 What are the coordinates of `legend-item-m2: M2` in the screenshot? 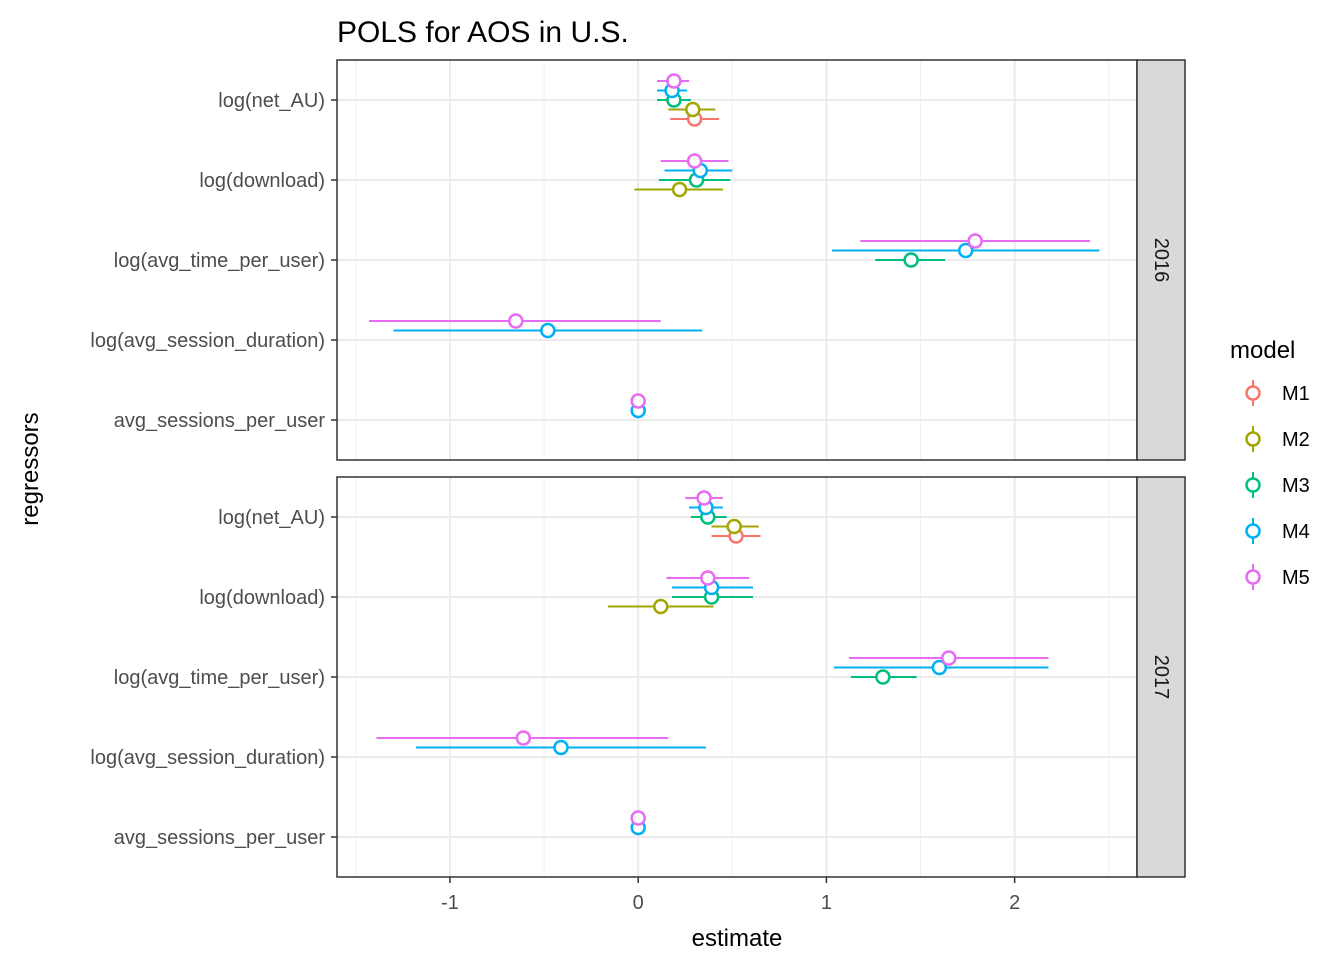 It's located at (1277, 439).